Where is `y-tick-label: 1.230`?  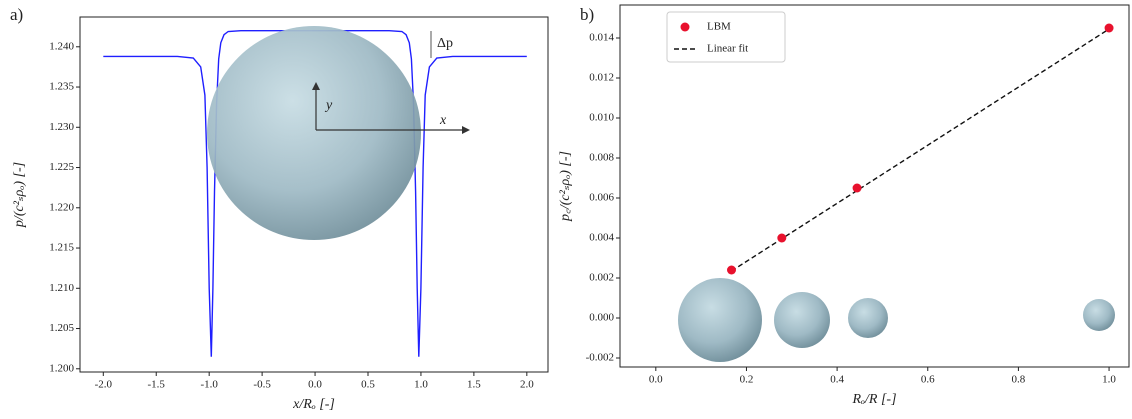 y-tick-label: 1.230 is located at coordinates (61, 127).